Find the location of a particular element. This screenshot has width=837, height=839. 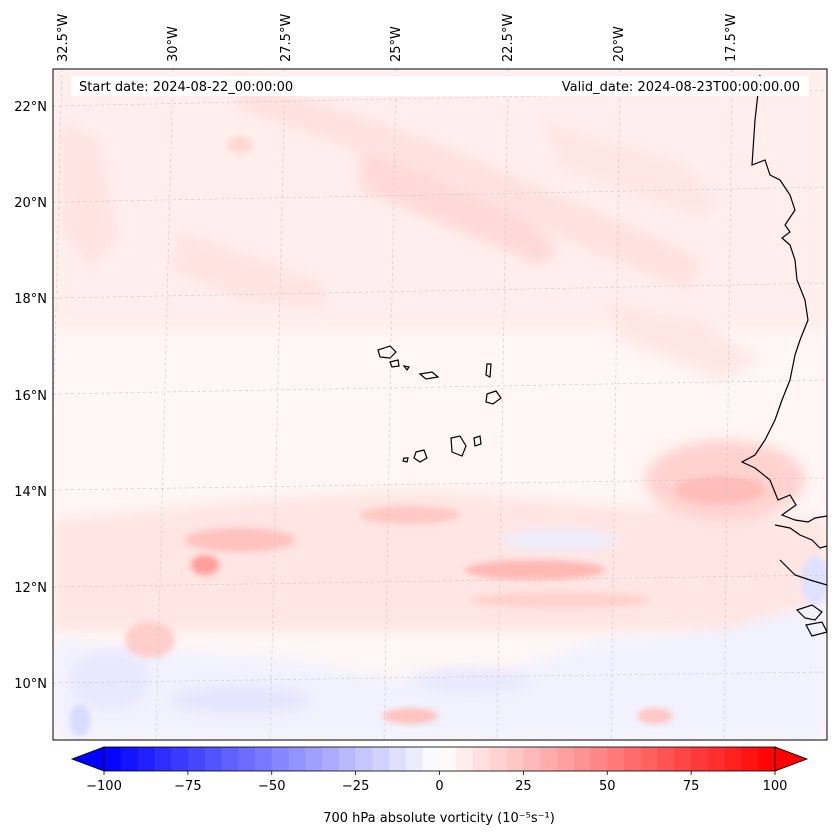

colorbar-tick-label: −50 is located at coordinates (271, 786).